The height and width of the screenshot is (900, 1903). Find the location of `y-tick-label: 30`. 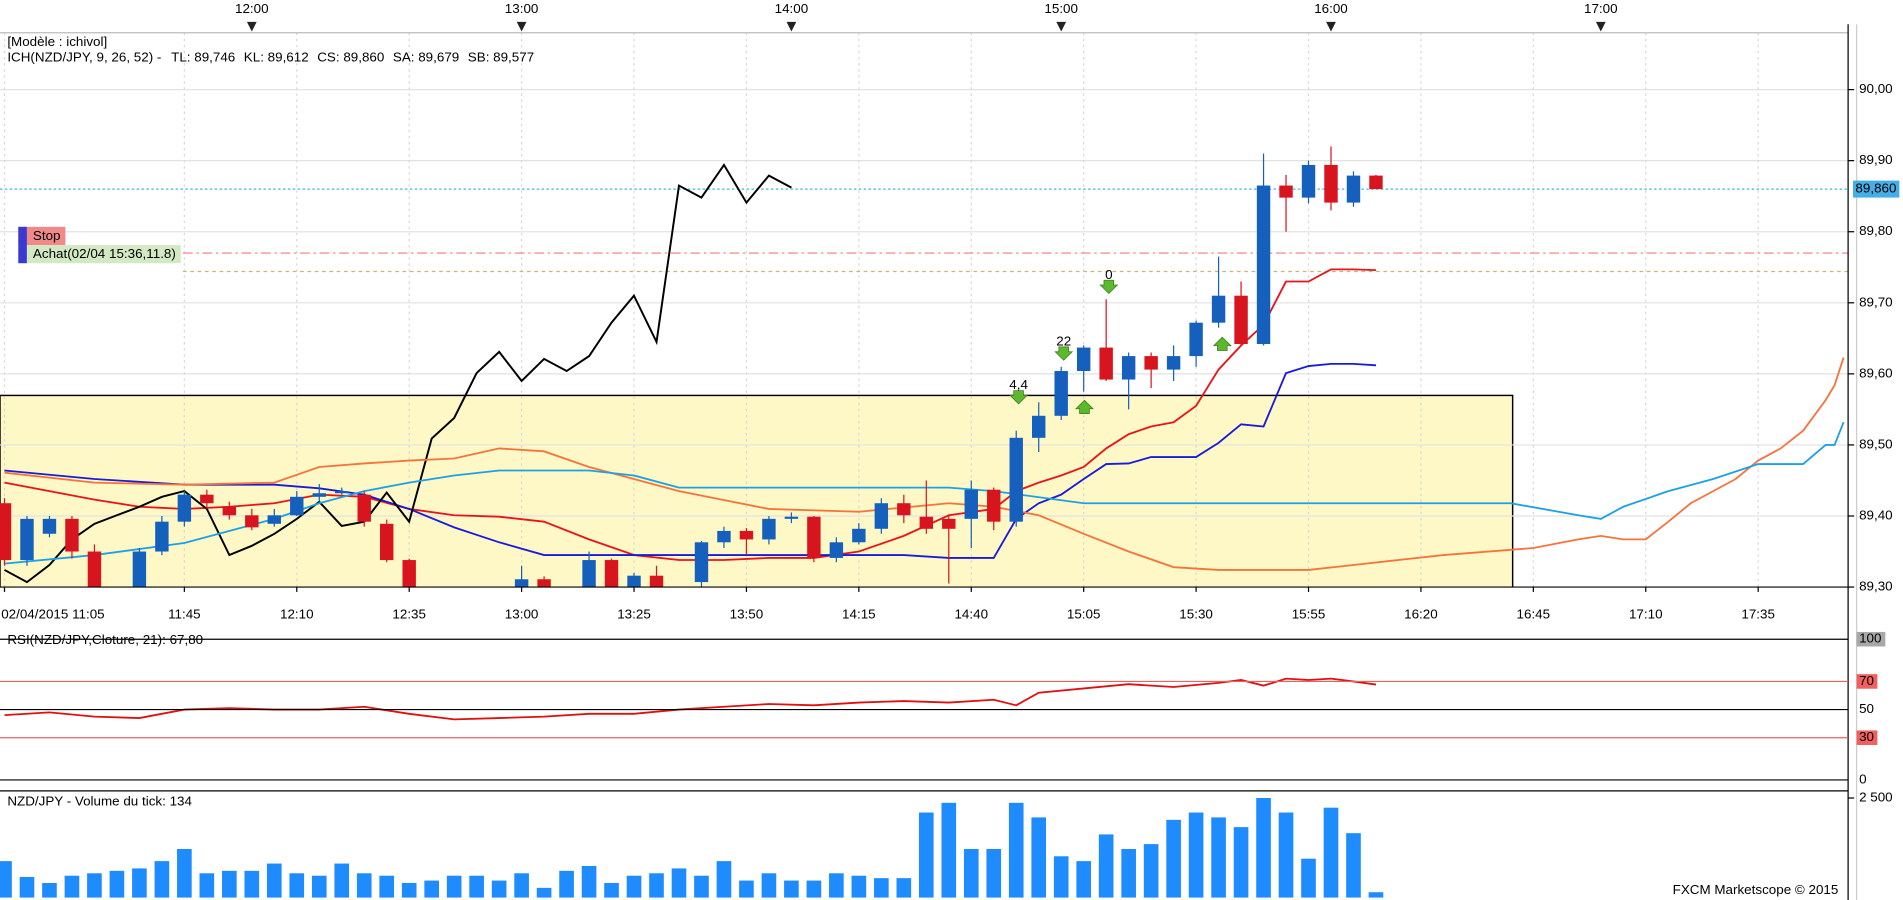

y-tick-label: 30 is located at coordinates (1866, 736).